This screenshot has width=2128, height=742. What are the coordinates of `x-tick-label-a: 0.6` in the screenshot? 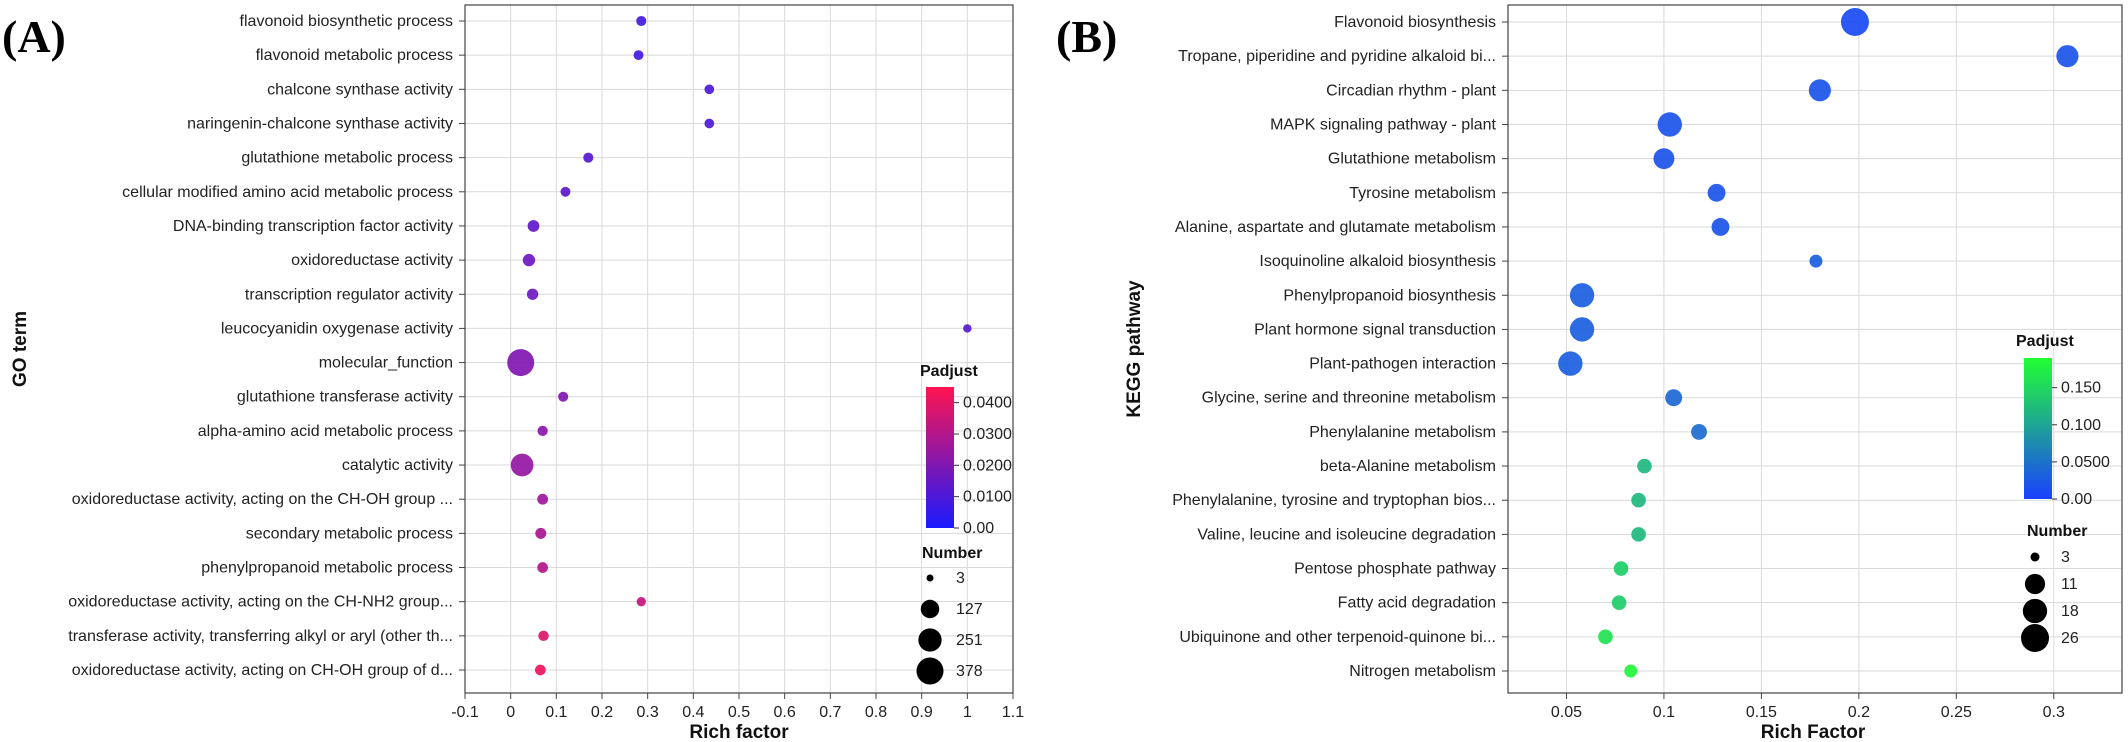 It's located at (785, 712).